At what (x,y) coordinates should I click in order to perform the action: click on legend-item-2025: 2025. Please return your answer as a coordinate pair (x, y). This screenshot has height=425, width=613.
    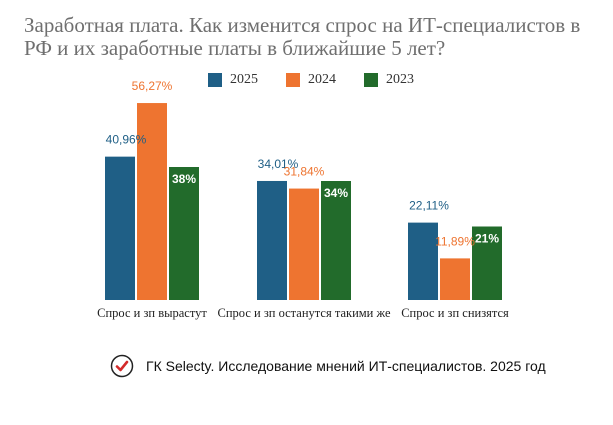
    Looking at the image, I should click on (233, 80).